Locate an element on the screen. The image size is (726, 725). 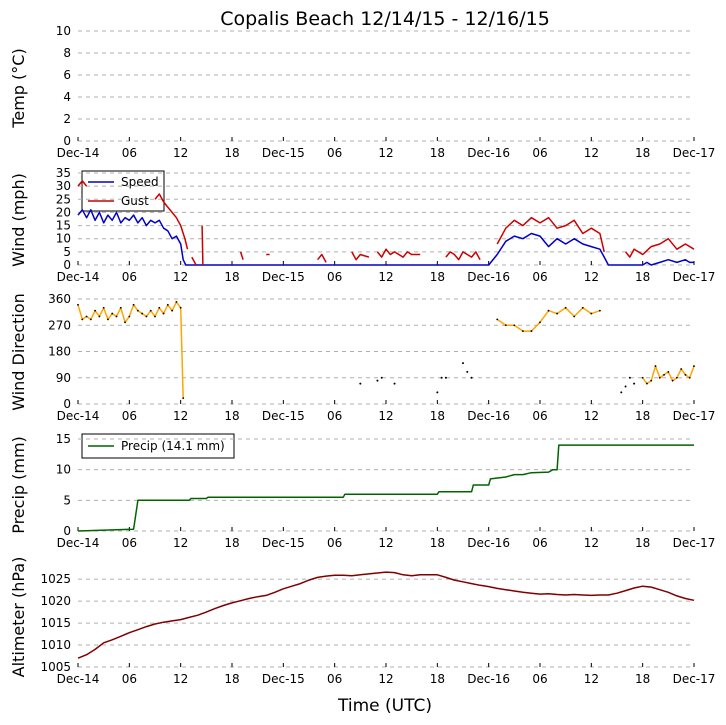
precip-xtick-label: 12 is located at coordinates (180, 543).